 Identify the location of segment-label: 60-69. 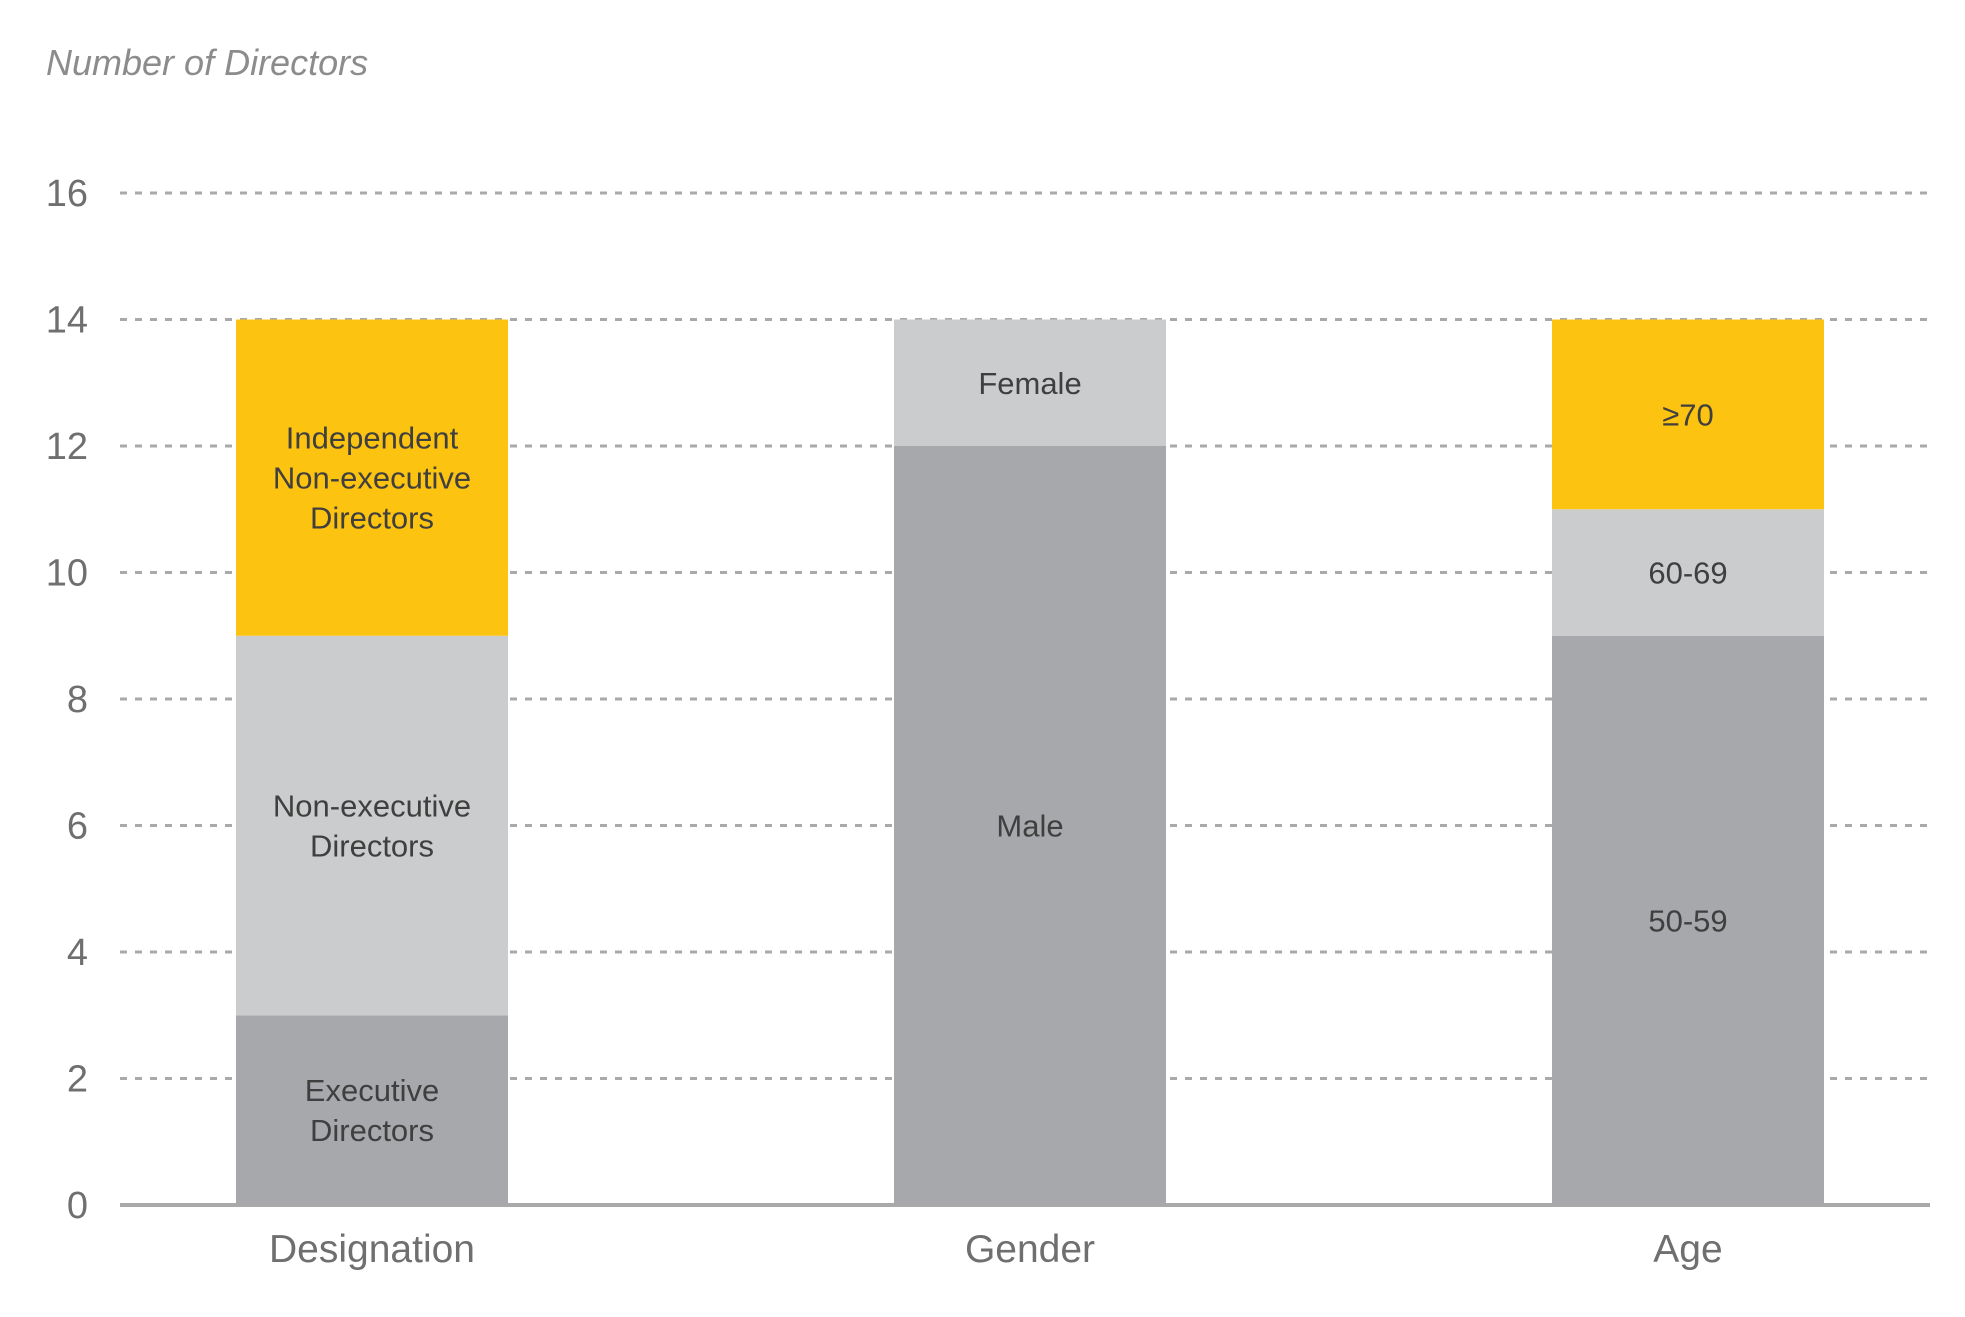
(1687, 573).